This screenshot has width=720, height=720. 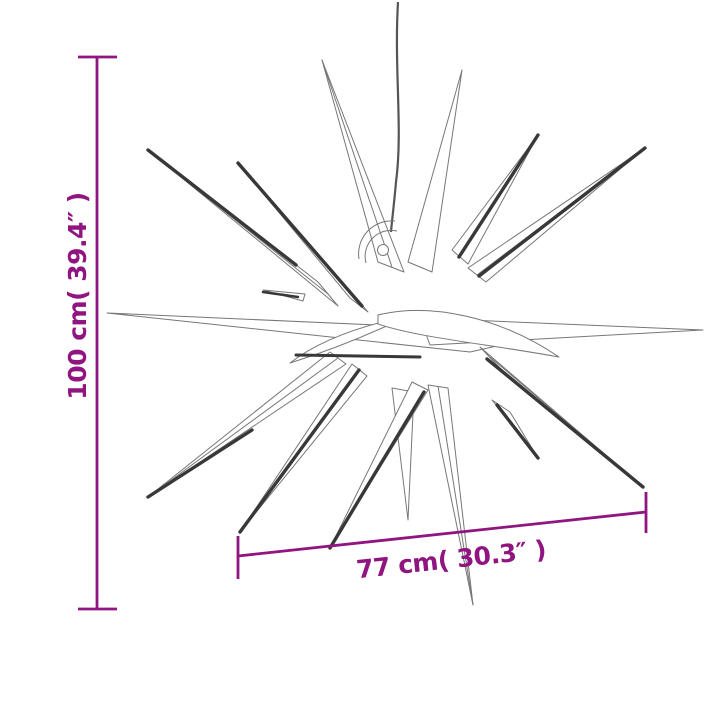 What do you see at coordinates (394, 117) in the screenshot?
I see `hanging-cord` at bounding box center [394, 117].